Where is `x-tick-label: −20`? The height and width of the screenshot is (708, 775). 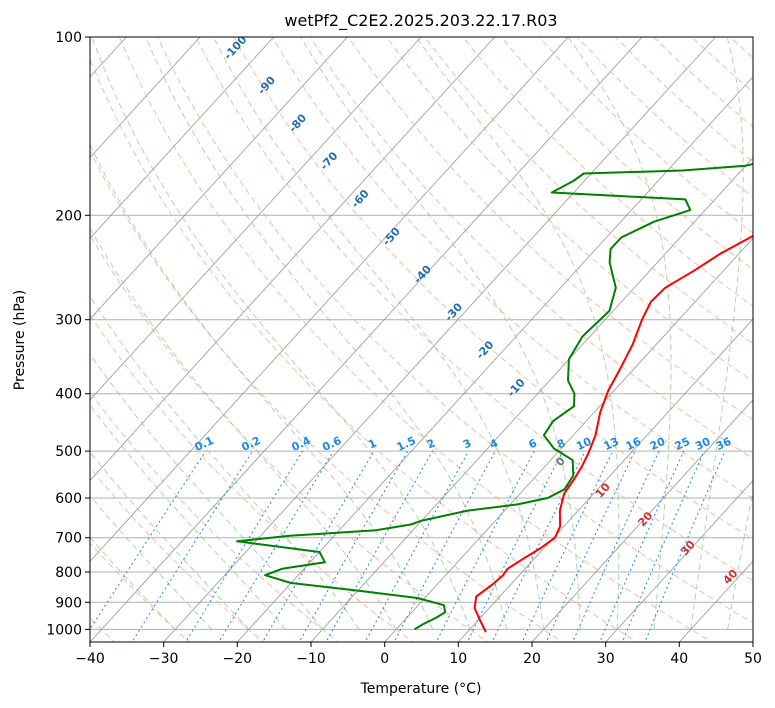 x-tick-label: −20 is located at coordinates (238, 659).